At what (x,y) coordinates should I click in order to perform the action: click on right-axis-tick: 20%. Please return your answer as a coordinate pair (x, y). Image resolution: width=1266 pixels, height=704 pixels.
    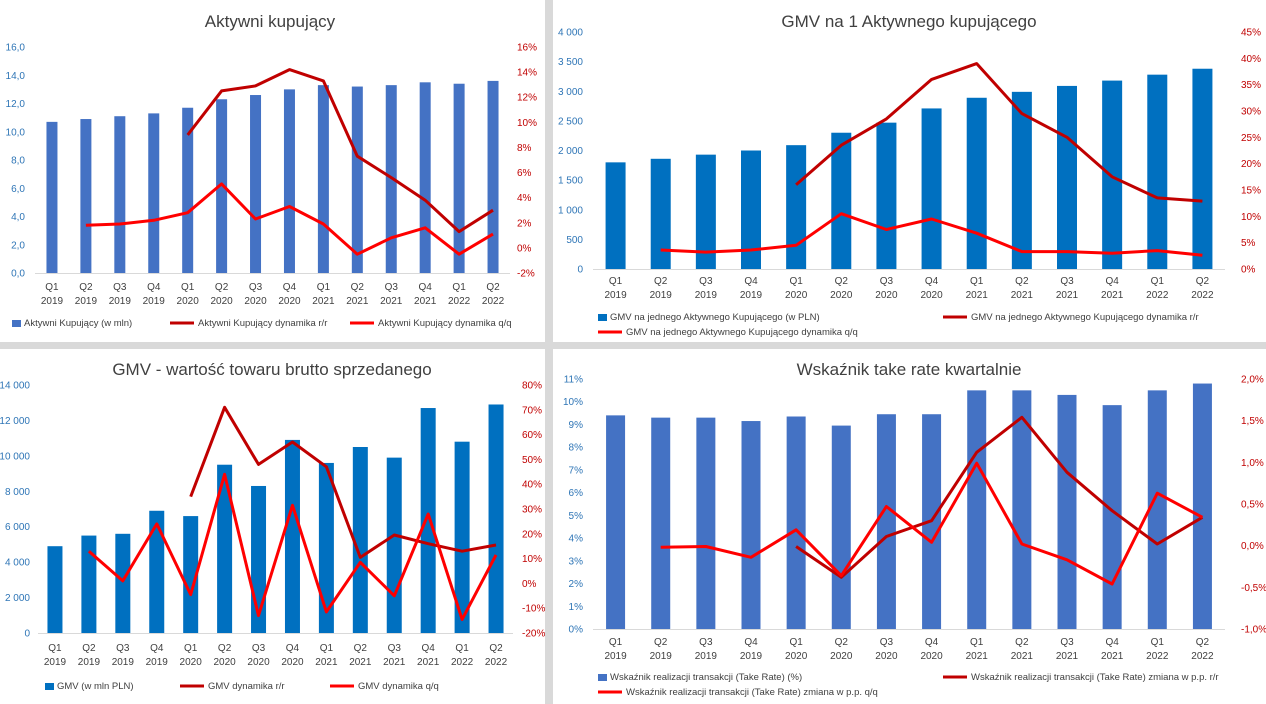
    Looking at the image, I should click on (1251, 164).